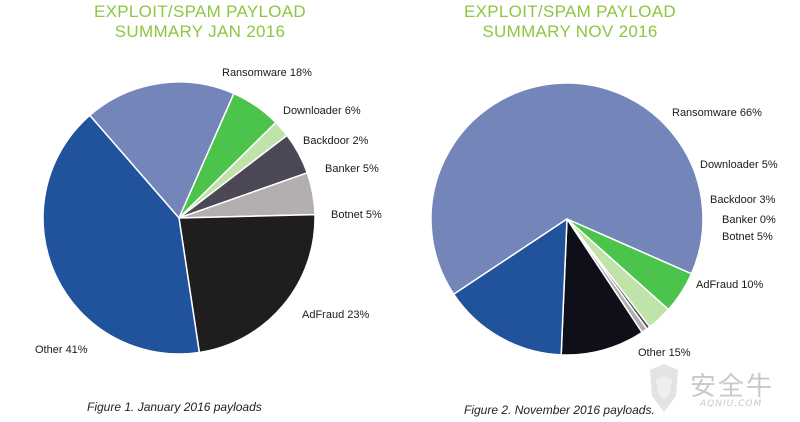  I want to click on chart-title-jan-line-2: SUMMARY JAN 2016, so click(200, 31).